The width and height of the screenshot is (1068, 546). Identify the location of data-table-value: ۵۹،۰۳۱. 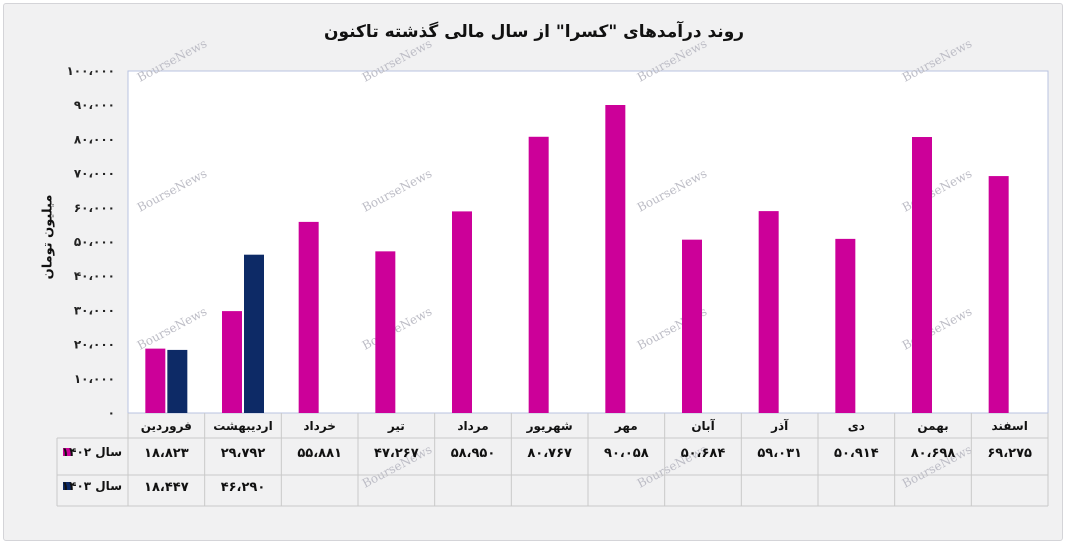
(779, 453).